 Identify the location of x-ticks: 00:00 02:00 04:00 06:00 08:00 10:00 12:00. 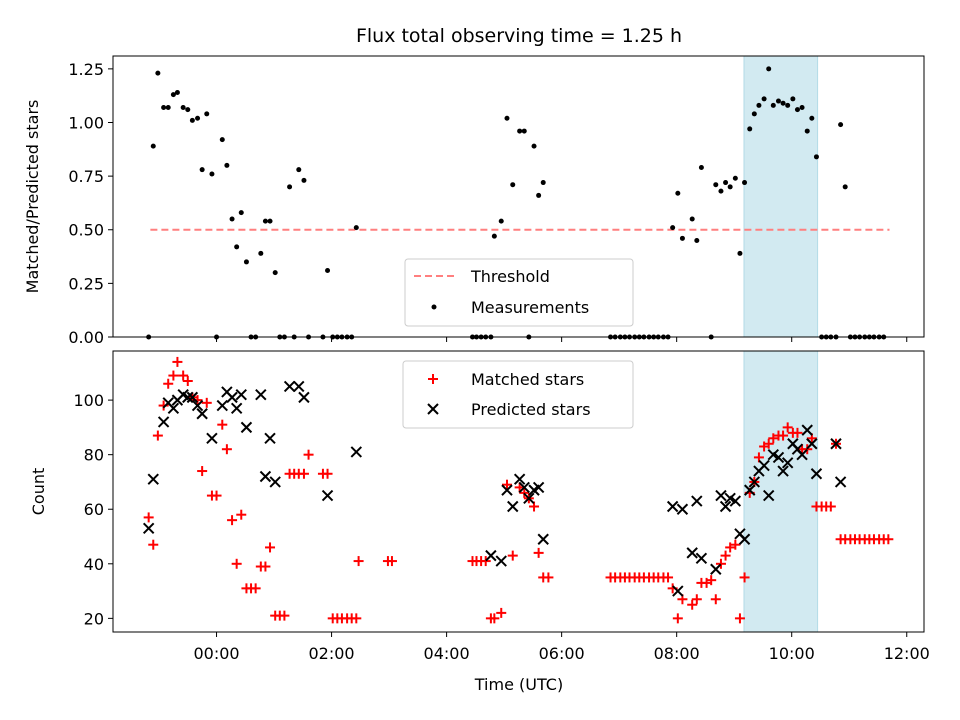
(561, 647).